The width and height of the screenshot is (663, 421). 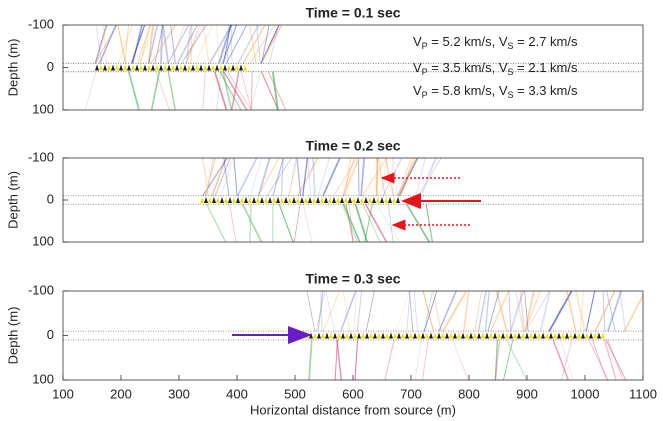 What do you see at coordinates (50, 198) in the screenshot?
I see `y-tick-label: 0` at bounding box center [50, 198].